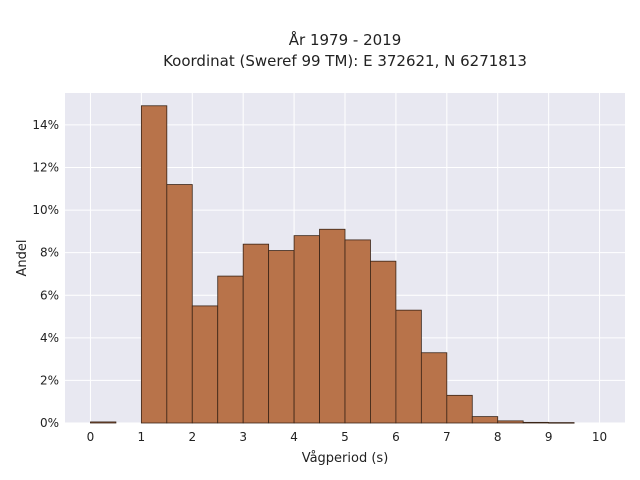 This screenshot has width=640, height=480. What do you see at coordinates (49, 295) in the screenshot?
I see `y-tick-label: 6%` at bounding box center [49, 295].